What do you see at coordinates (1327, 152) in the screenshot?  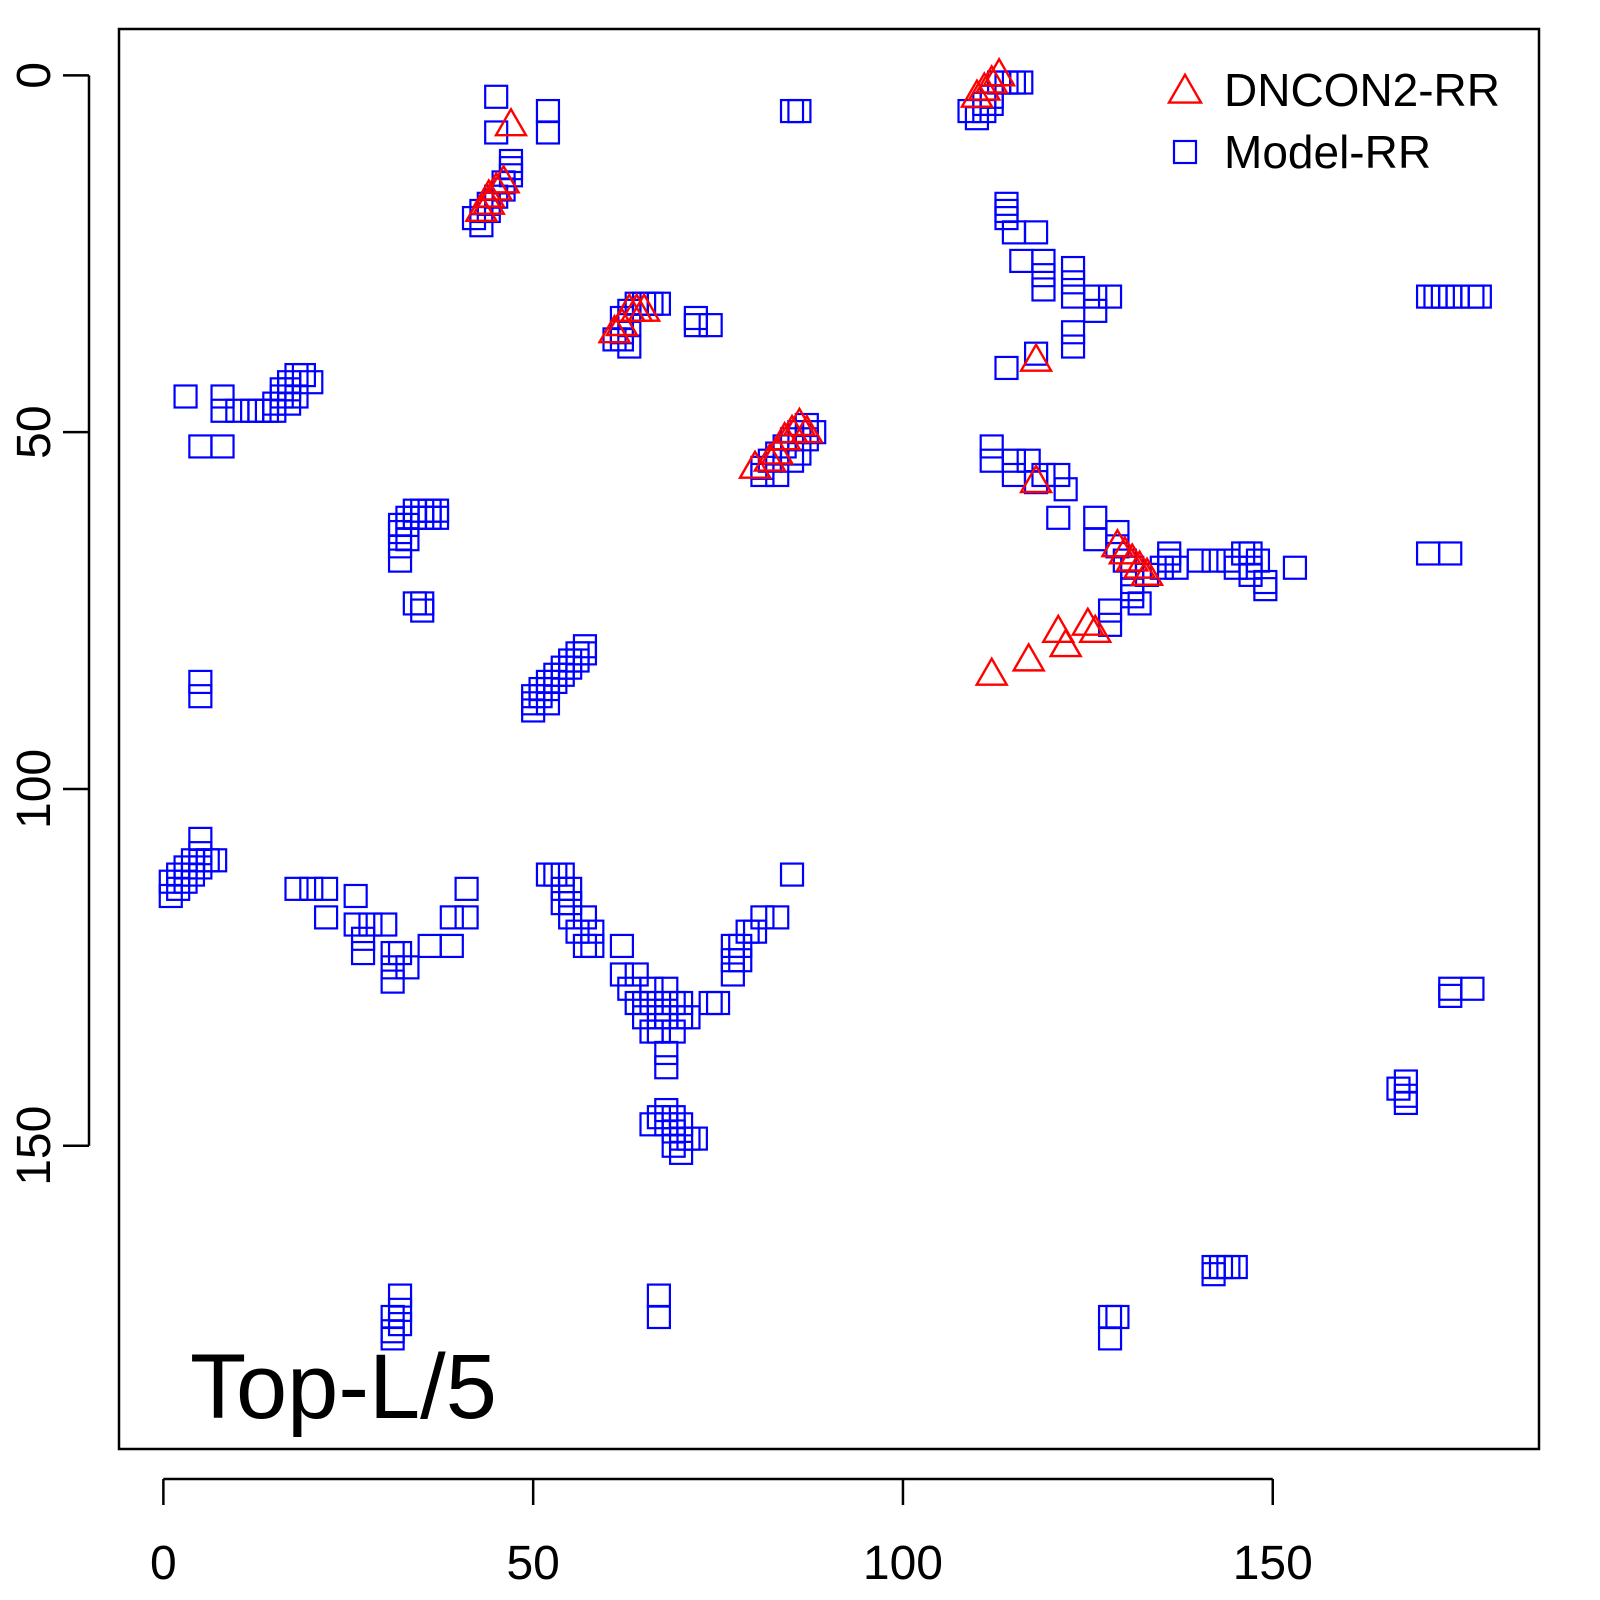 I see `legend-label: Model-RR` at bounding box center [1327, 152].